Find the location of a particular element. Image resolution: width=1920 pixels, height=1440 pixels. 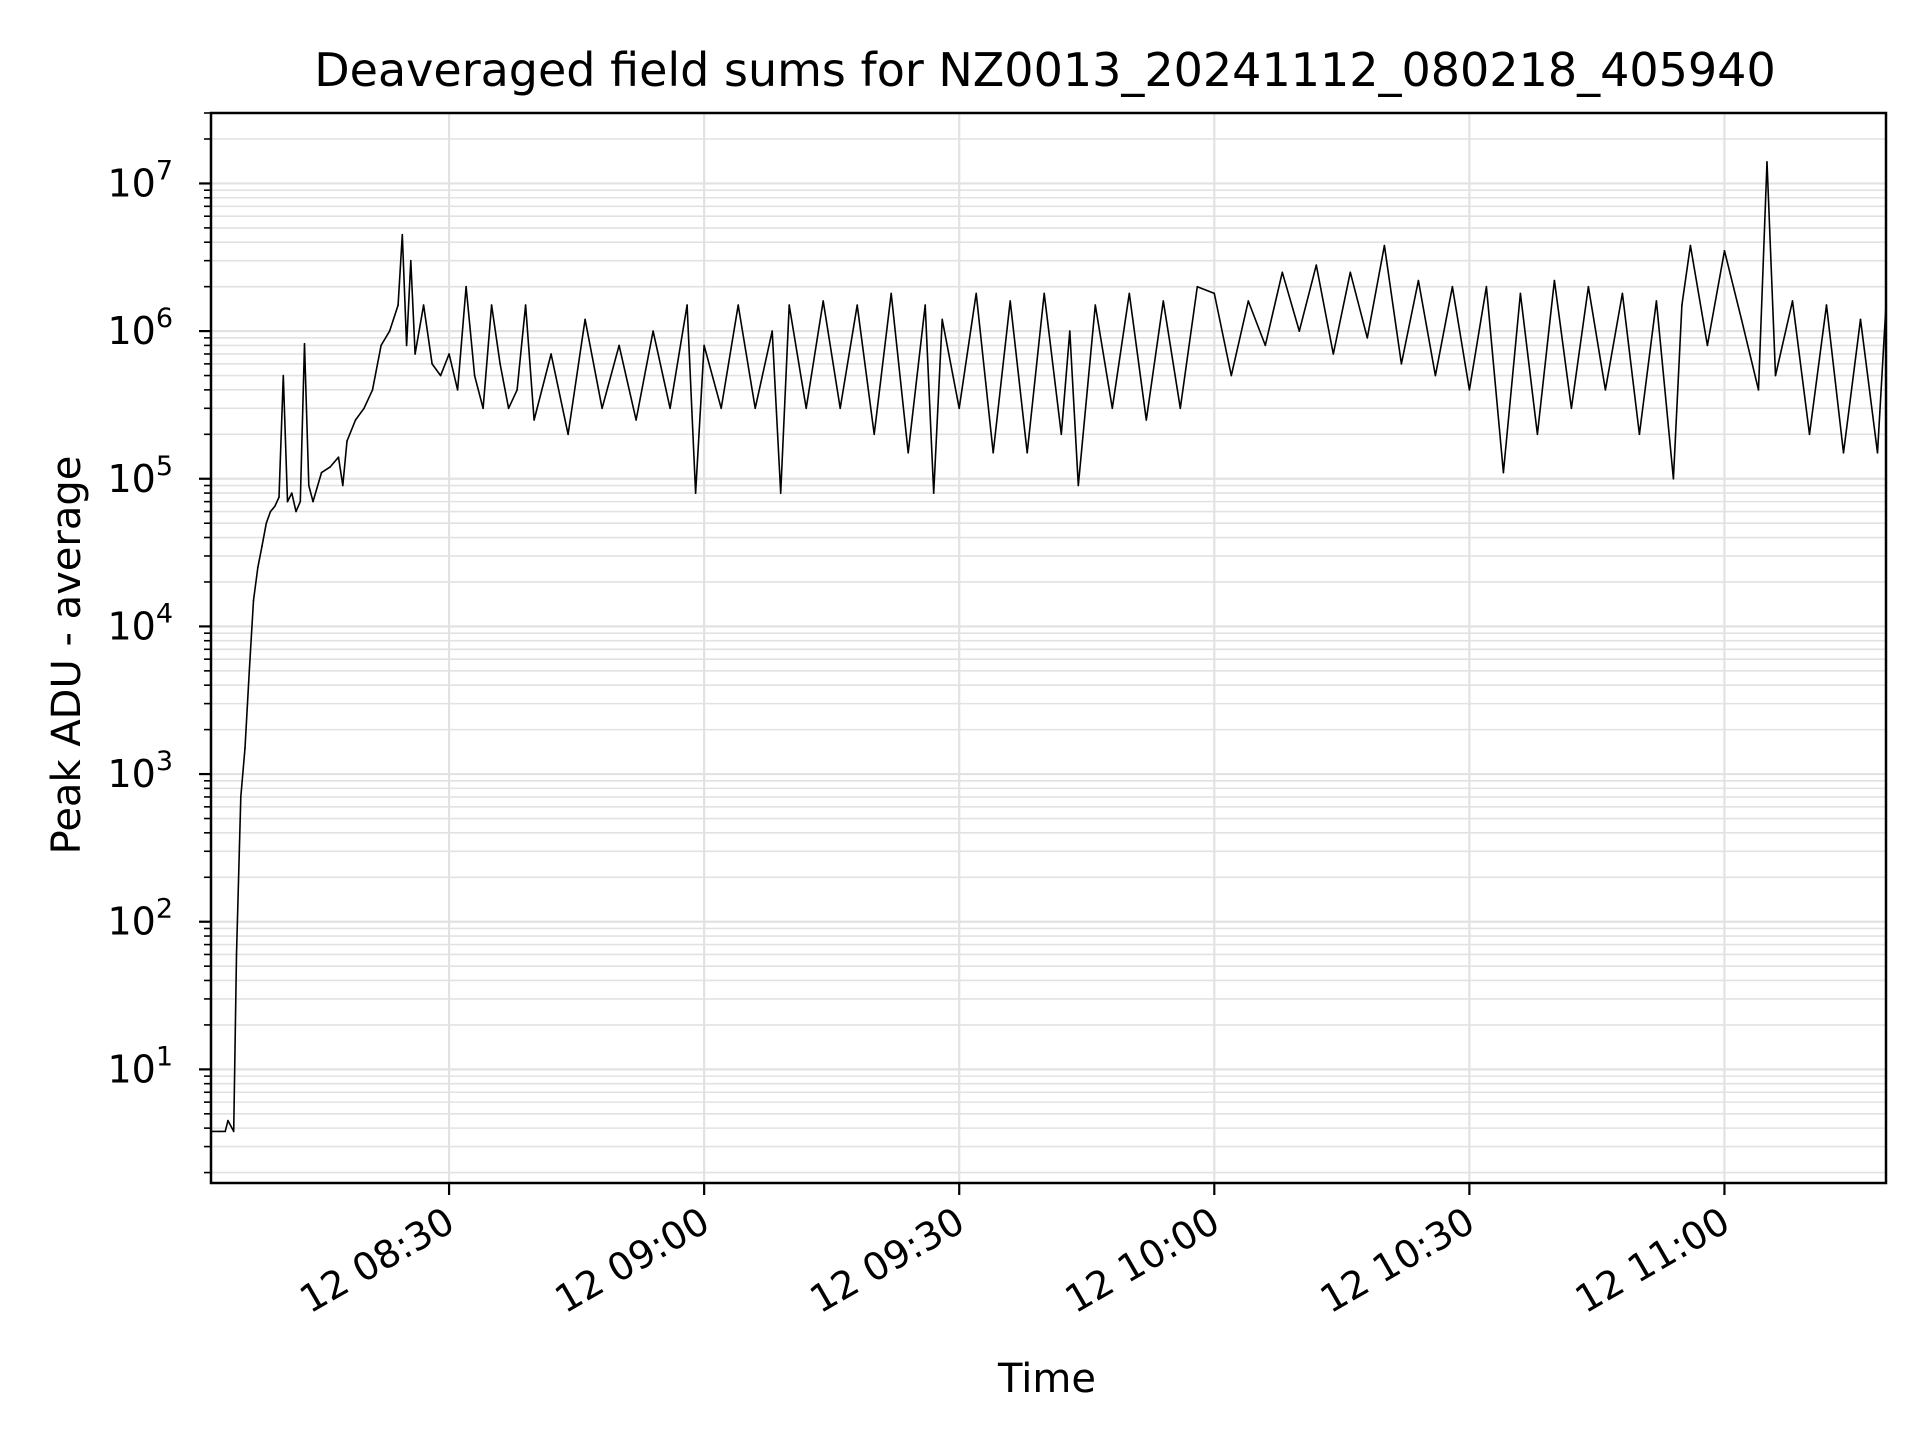

y-tick-label: 105 is located at coordinates (140, 476).